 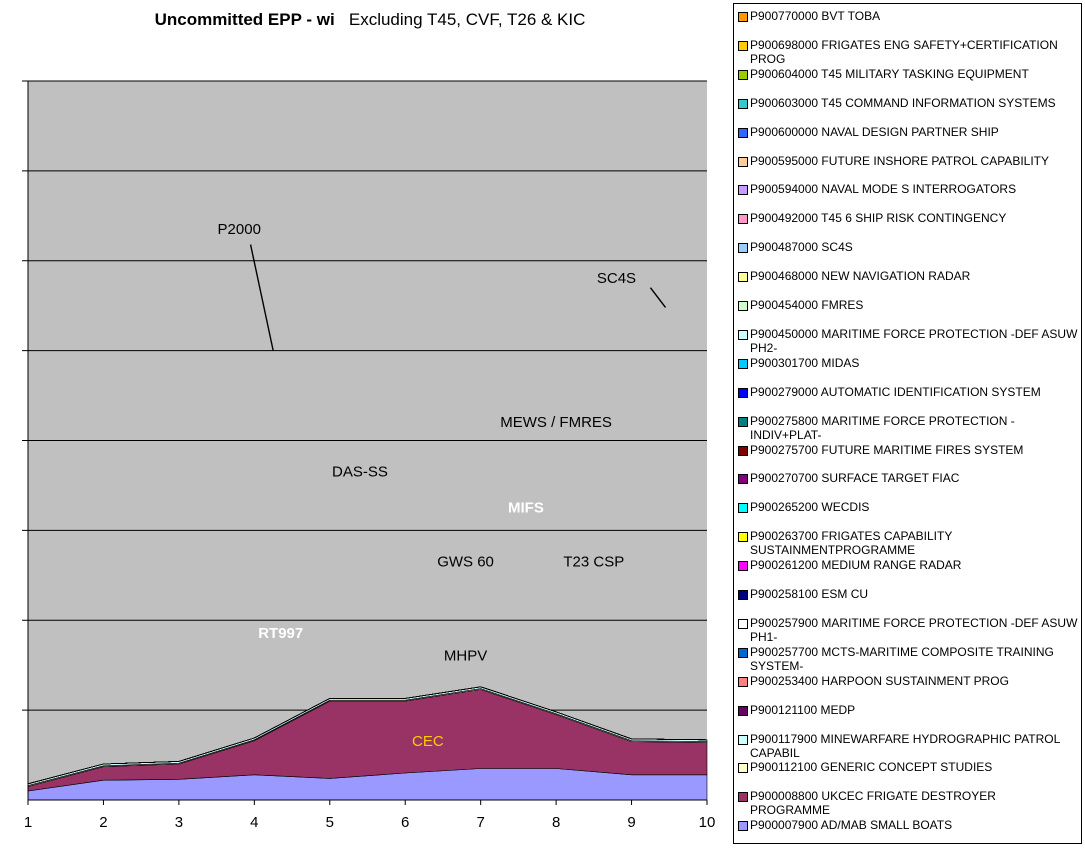 I want to click on x-tick-label-3: 3, so click(x=179, y=822).